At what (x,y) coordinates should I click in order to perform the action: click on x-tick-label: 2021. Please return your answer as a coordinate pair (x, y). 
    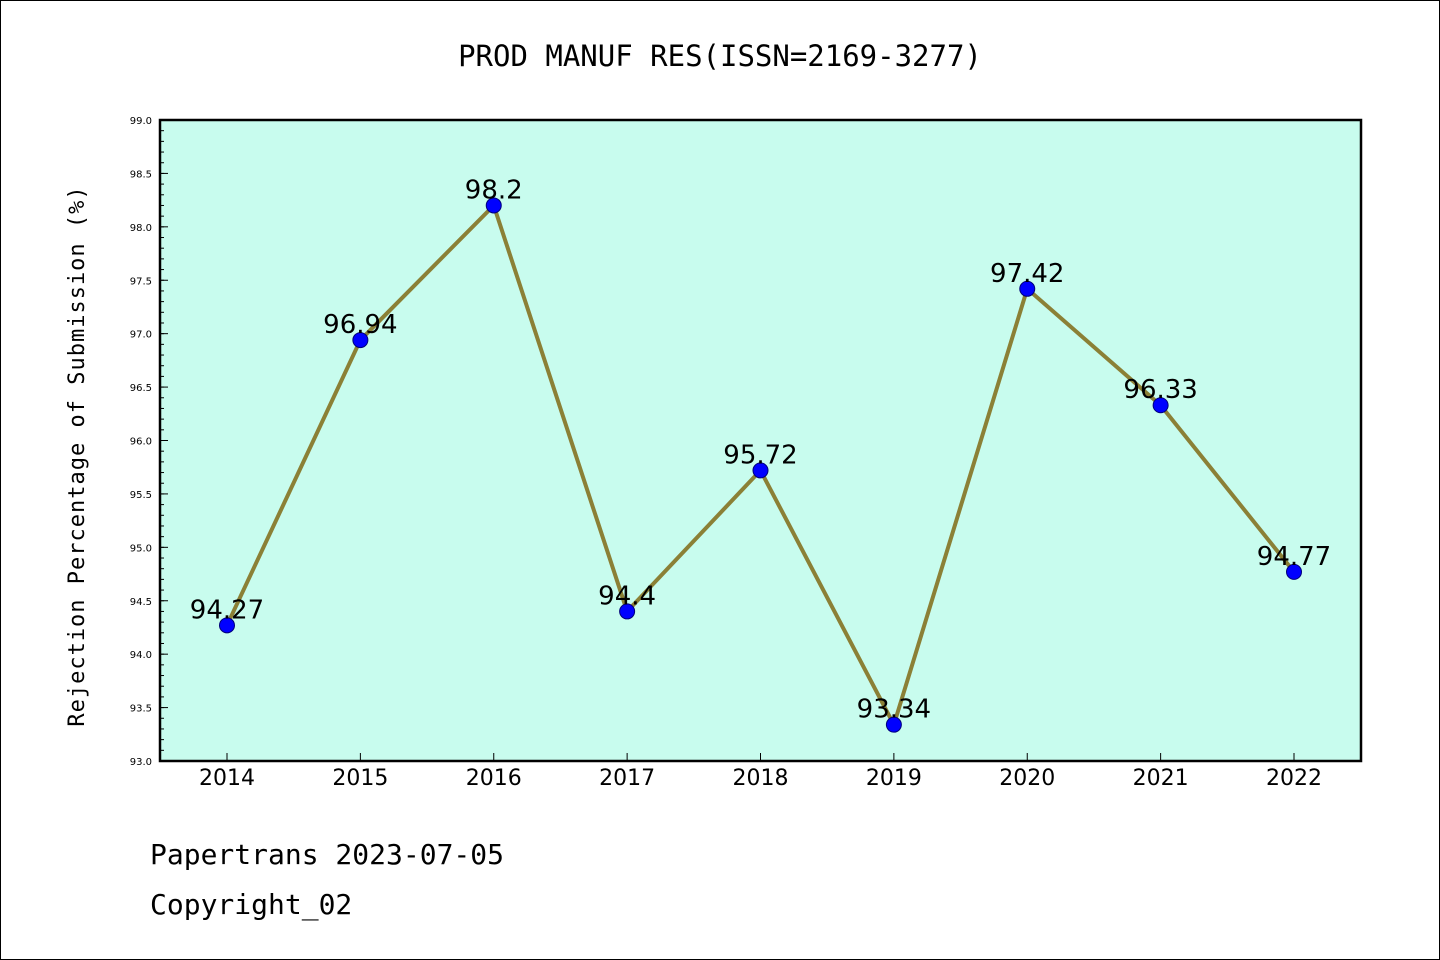
    Looking at the image, I should click on (1161, 778).